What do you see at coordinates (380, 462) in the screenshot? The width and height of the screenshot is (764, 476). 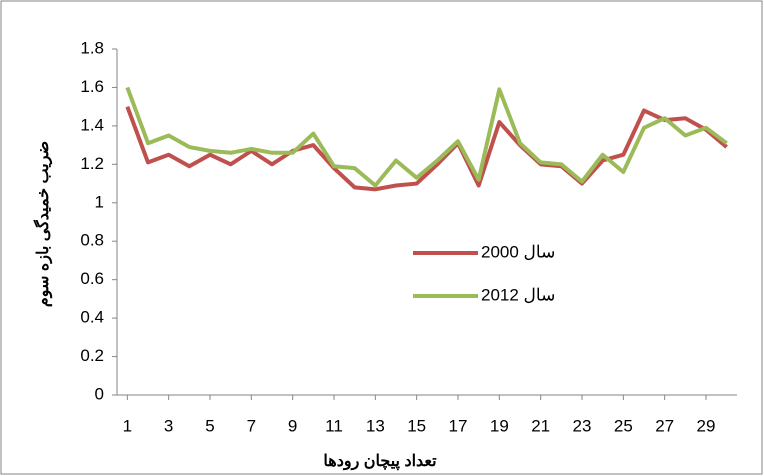 I see `x-axis-label: تعداد پیچان رودها` at bounding box center [380, 462].